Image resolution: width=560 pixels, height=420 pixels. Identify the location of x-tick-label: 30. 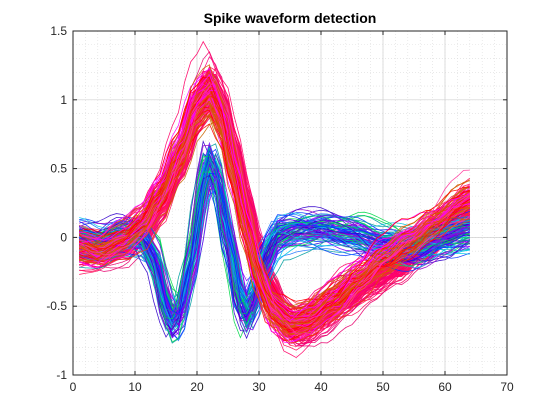
(259, 387).